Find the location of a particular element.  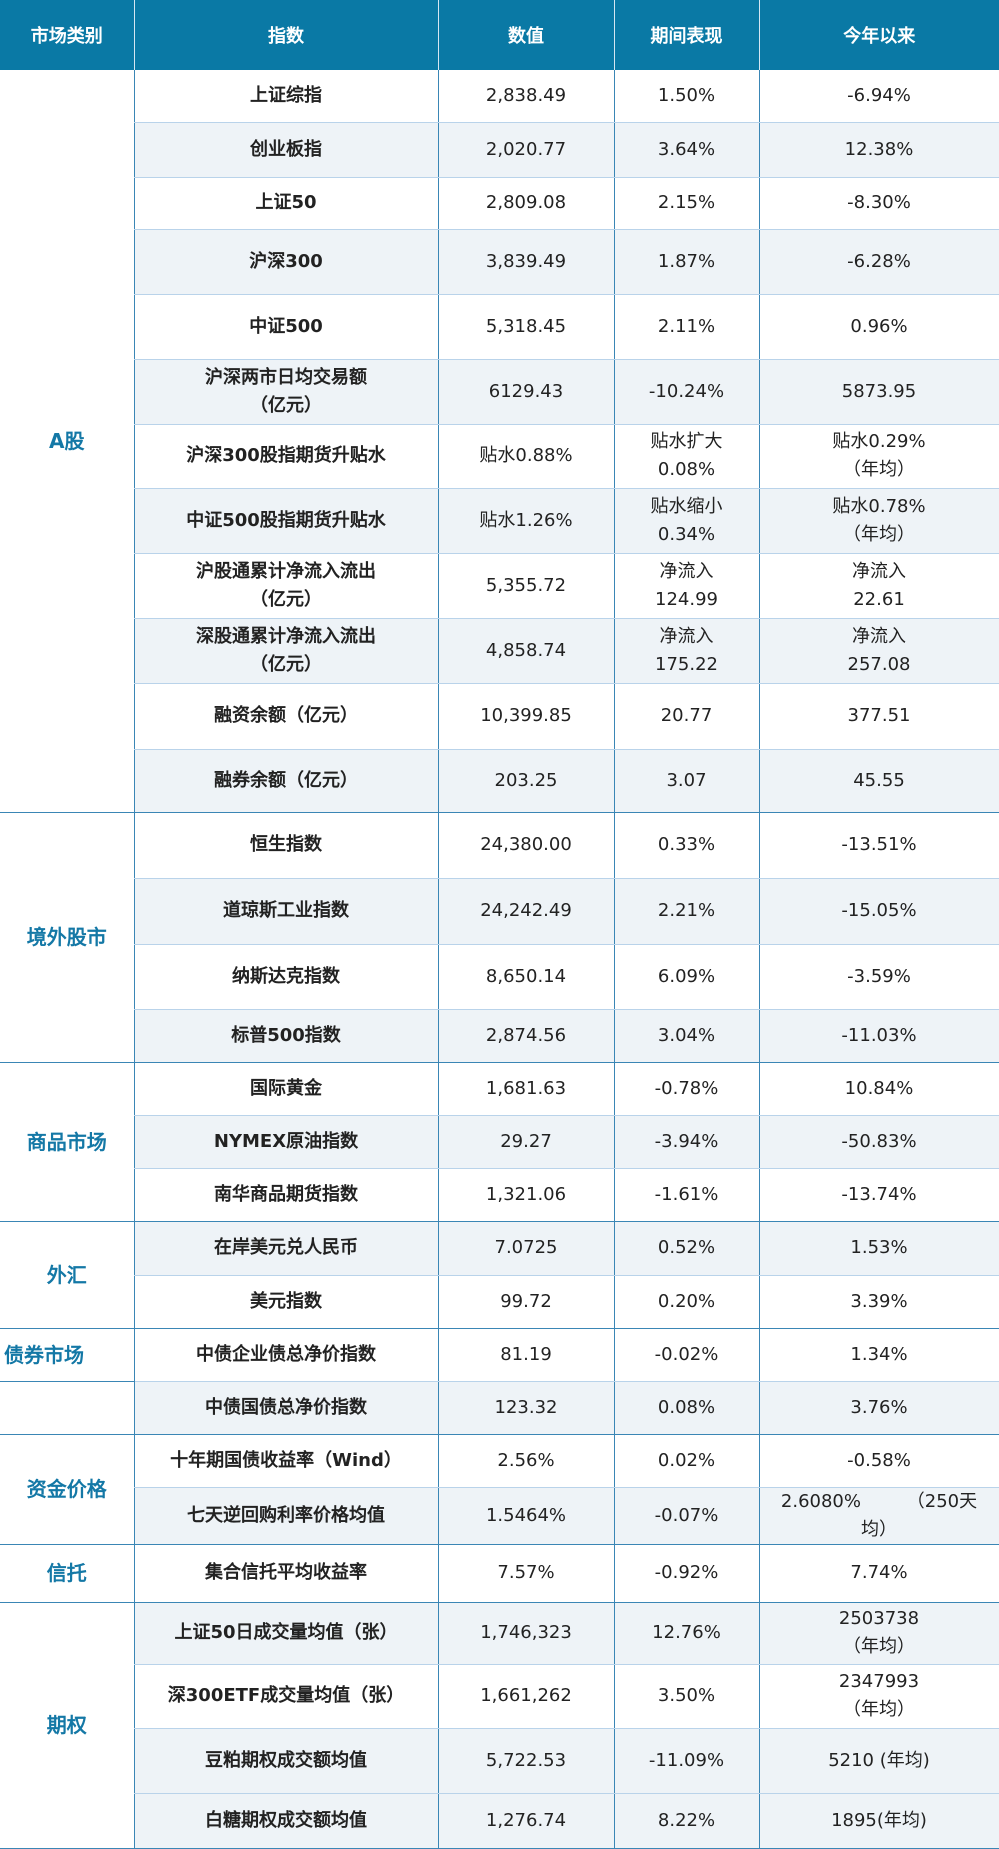

index-name: 恒生指数 is located at coordinates (285, 845).